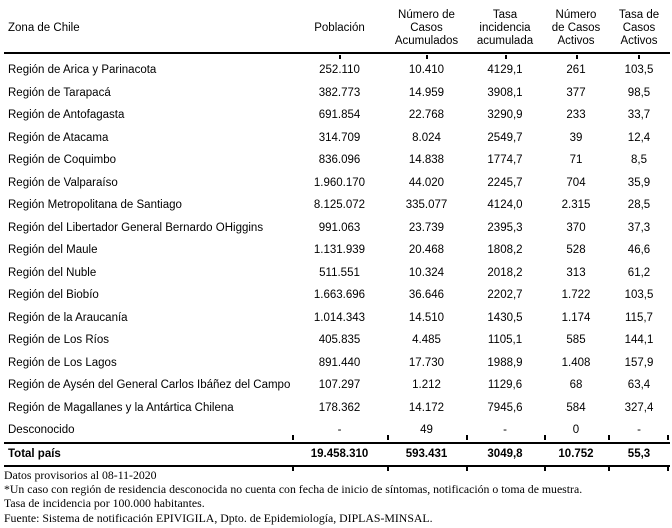 The width and height of the screenshot is (672, 528). I want to click on cell-casos-acumulados: 49, so click(426, 430).